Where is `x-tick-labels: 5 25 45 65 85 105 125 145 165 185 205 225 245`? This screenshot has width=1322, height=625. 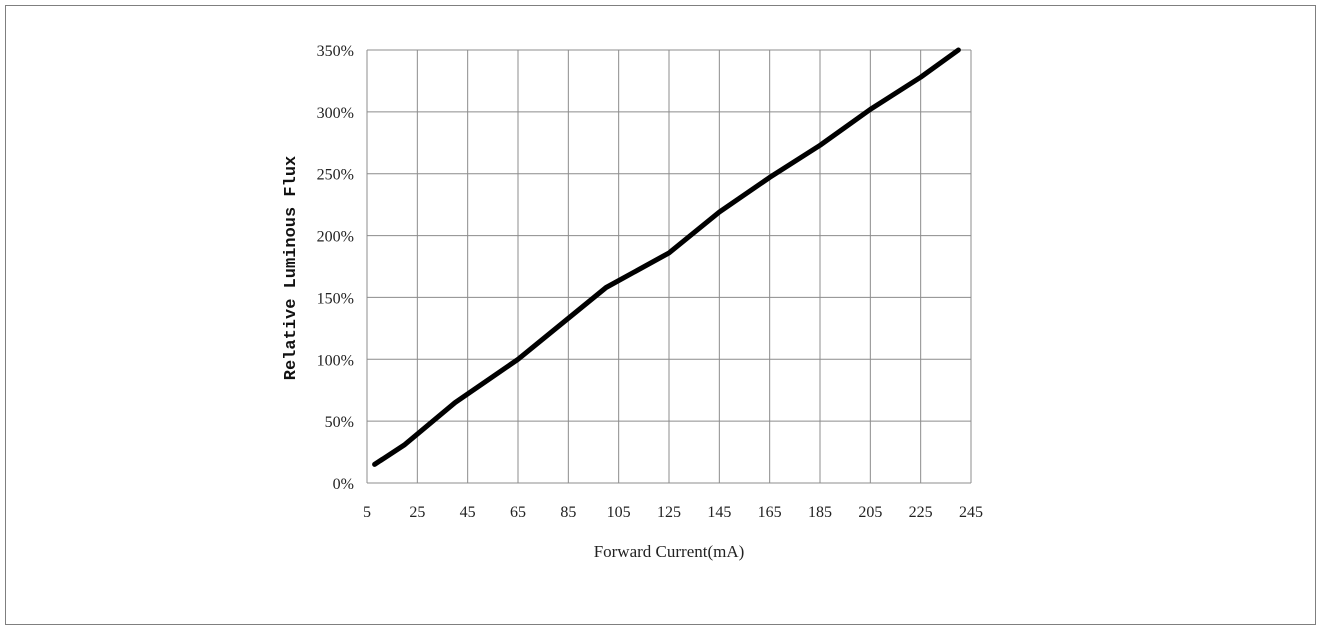
x-tick-labels: 5 25 45 65 85 105 125 145 165 185 205 225 245 is located at coordinates (673, 512).